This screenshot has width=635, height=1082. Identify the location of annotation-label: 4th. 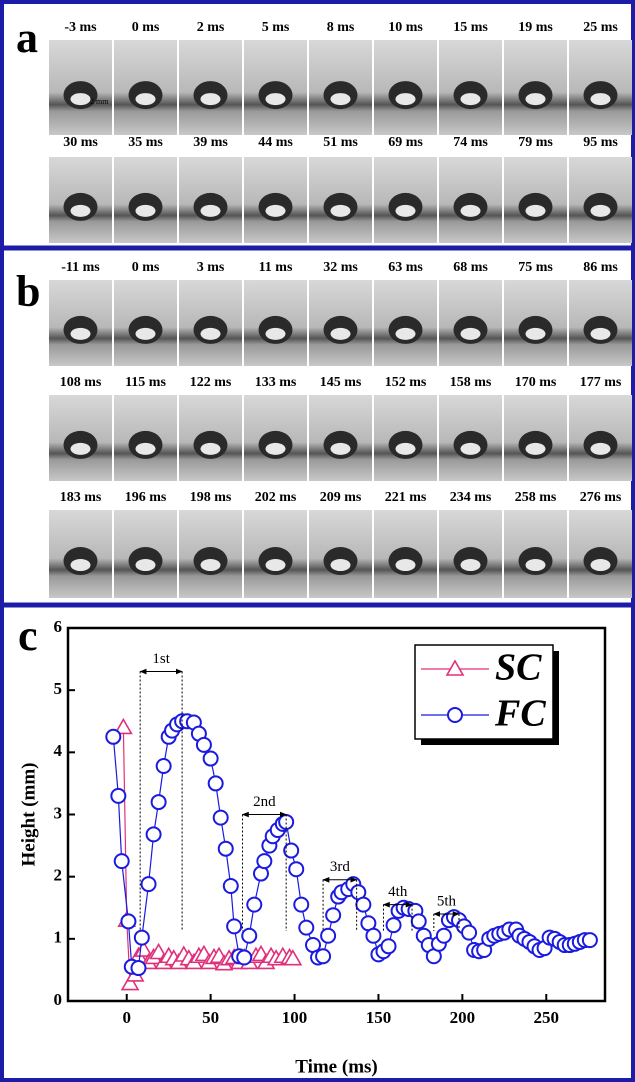
(398, 892).